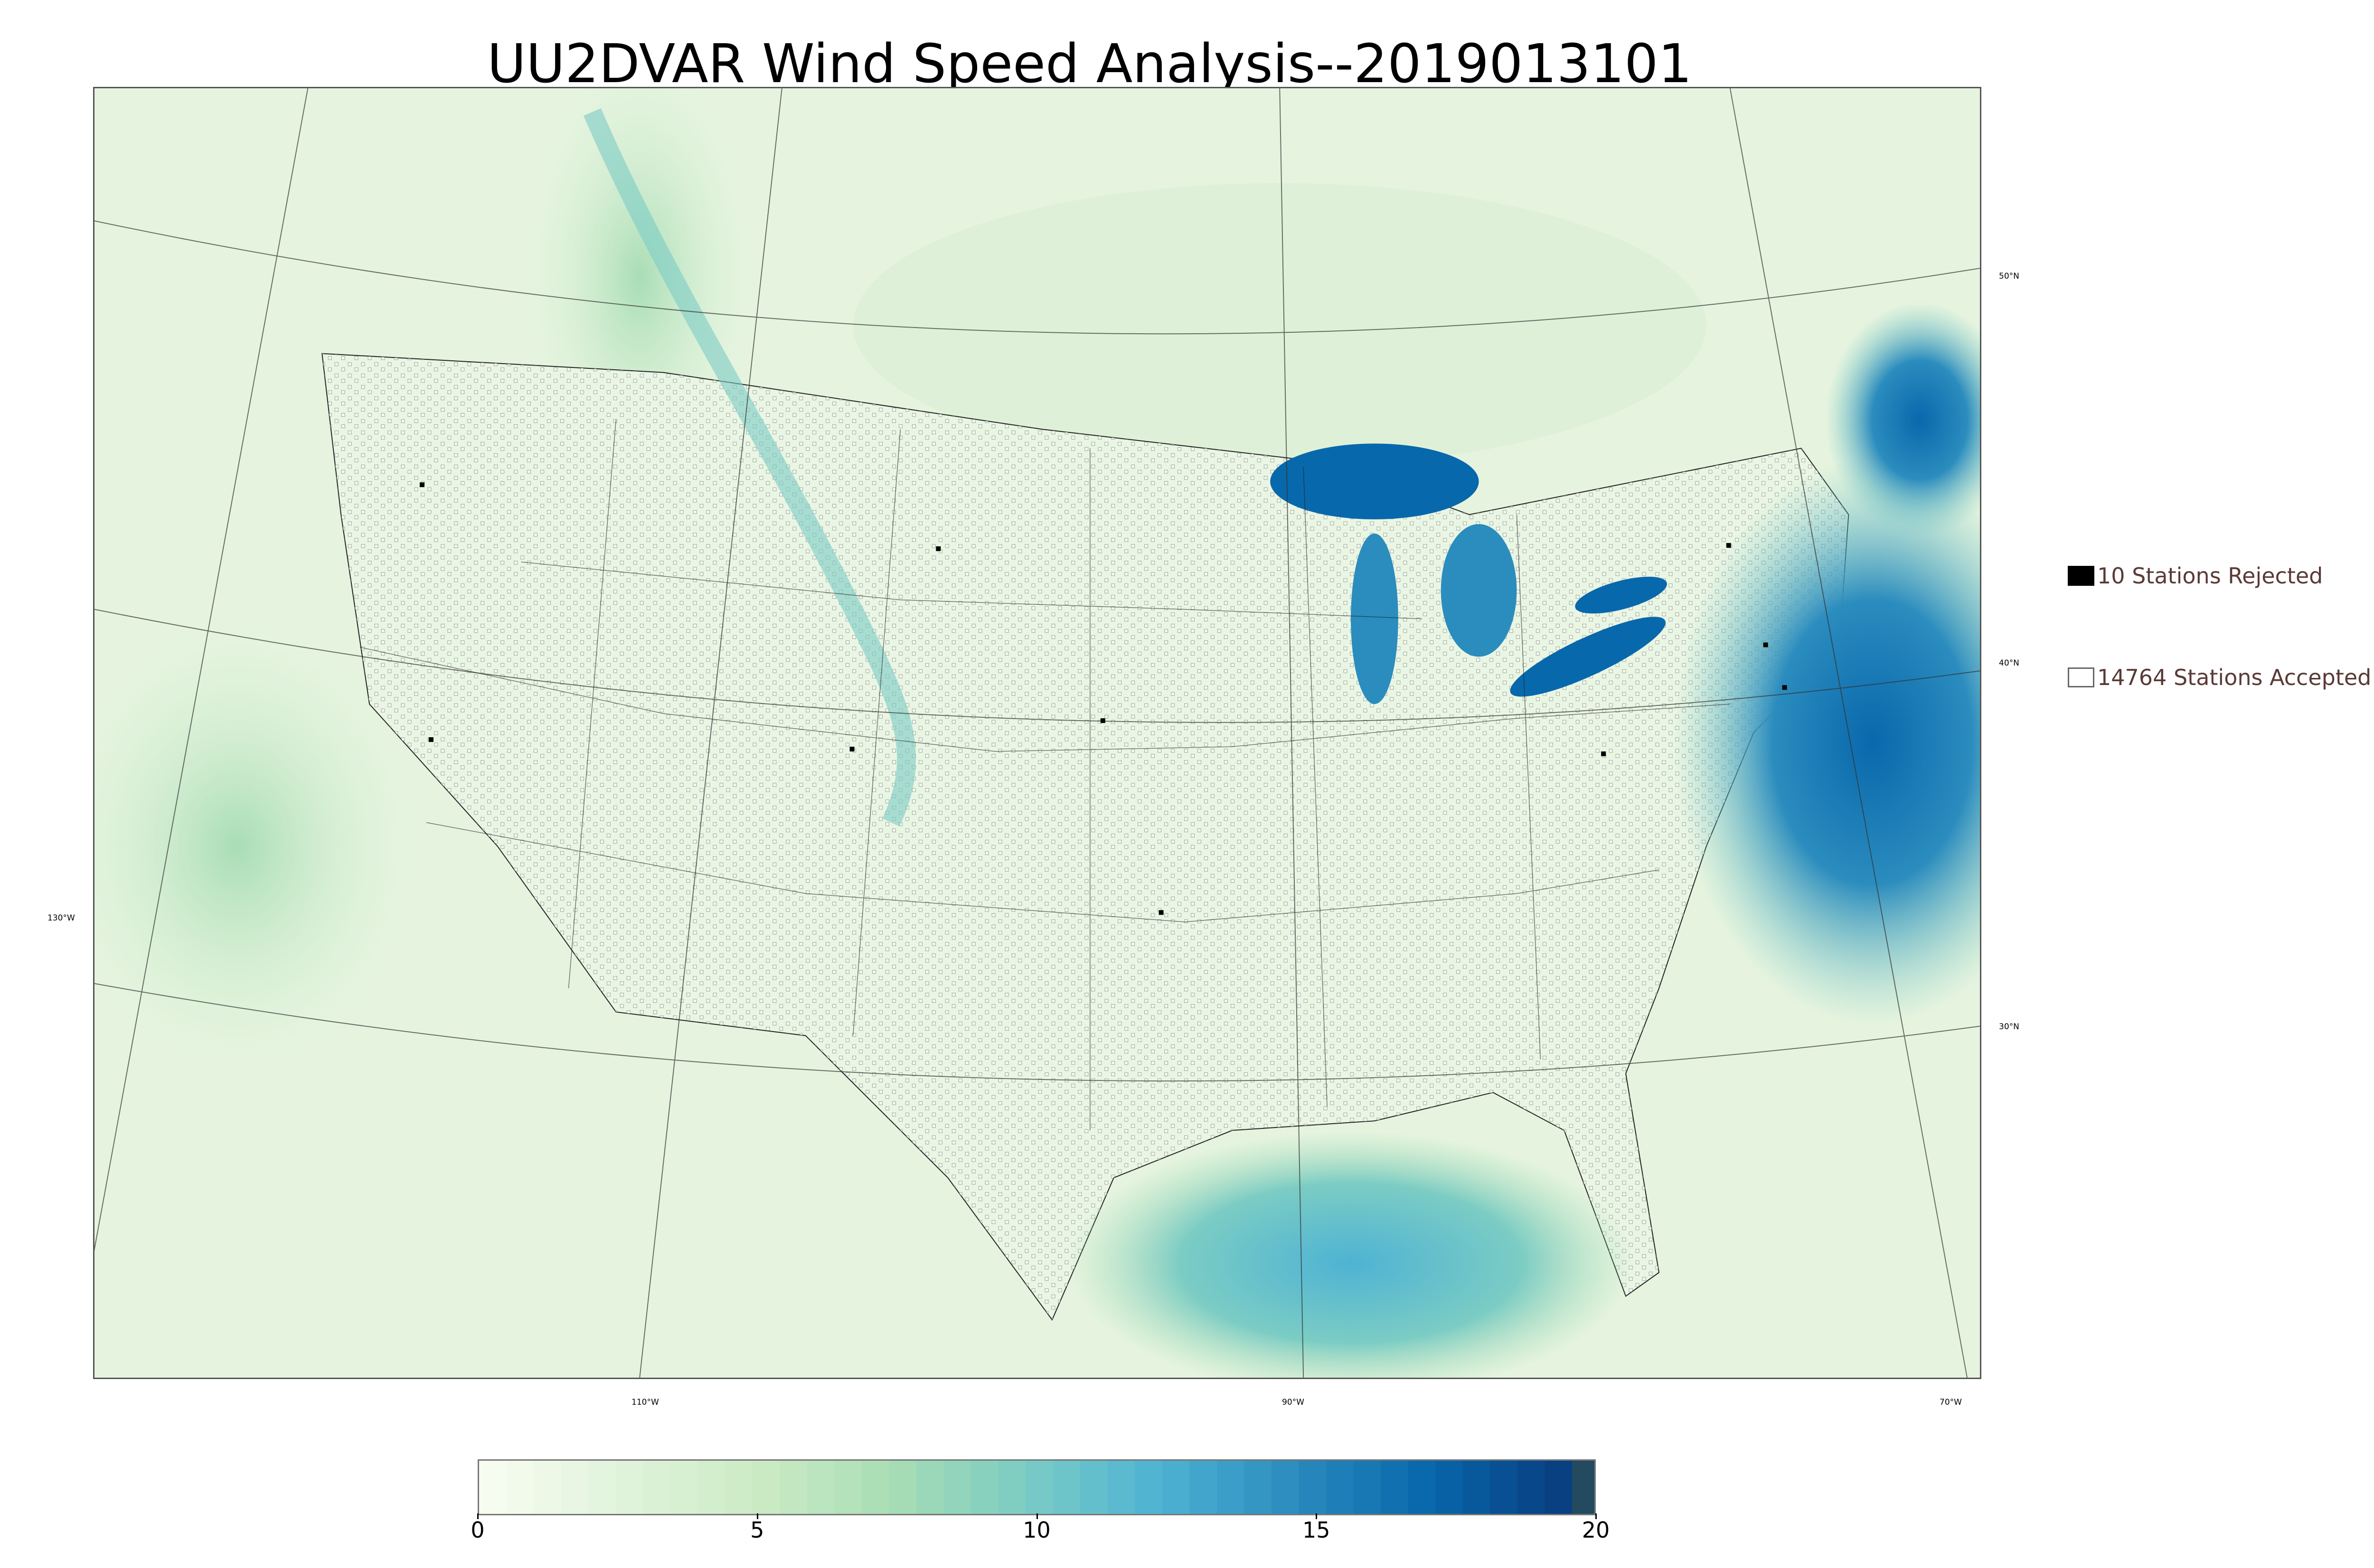 The image size is (2374, 1568). Describe the element at coordinates (61, 918) in the screenshot. I see `lon-label-130w: 130°W` at that location.